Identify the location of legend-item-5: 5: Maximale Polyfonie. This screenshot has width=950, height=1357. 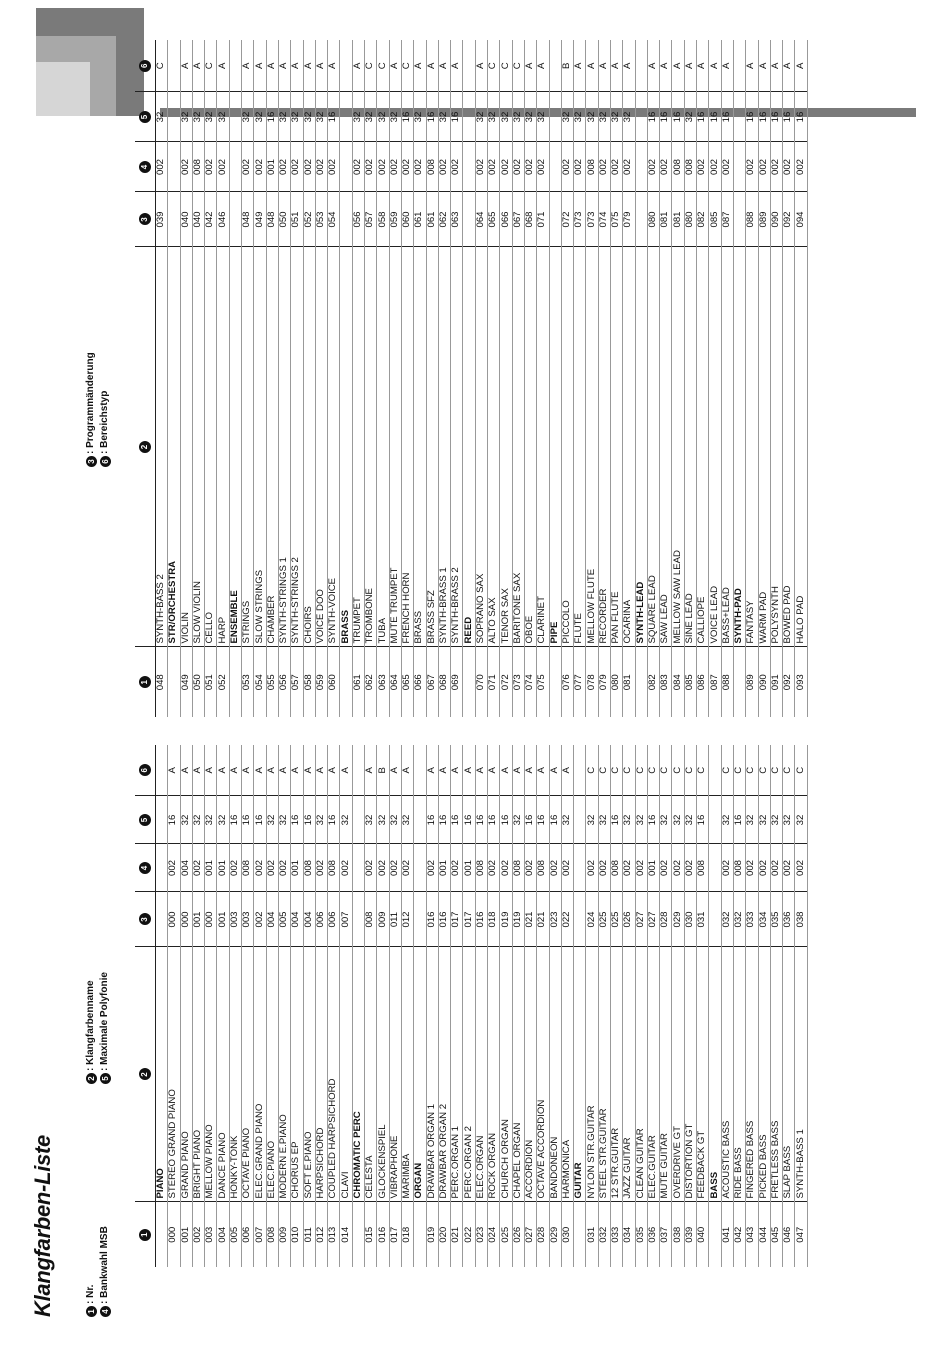
(105, 1028).